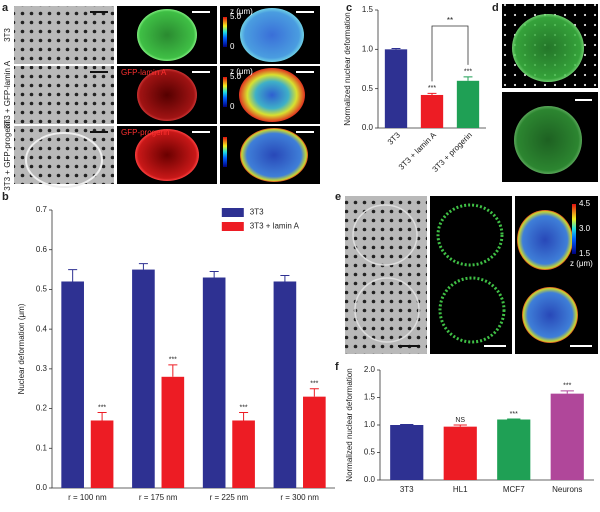 The height and width of the screenshot is (512, 600). What do you see at coordinates (585, 228) in the screenshot?
I see `colorbar-tick: 3.0` at bounding box center [585, 228].